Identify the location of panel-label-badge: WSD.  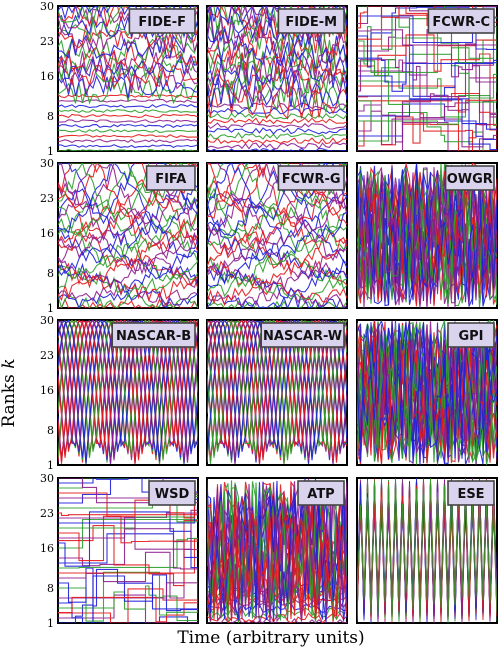
(172, 493).